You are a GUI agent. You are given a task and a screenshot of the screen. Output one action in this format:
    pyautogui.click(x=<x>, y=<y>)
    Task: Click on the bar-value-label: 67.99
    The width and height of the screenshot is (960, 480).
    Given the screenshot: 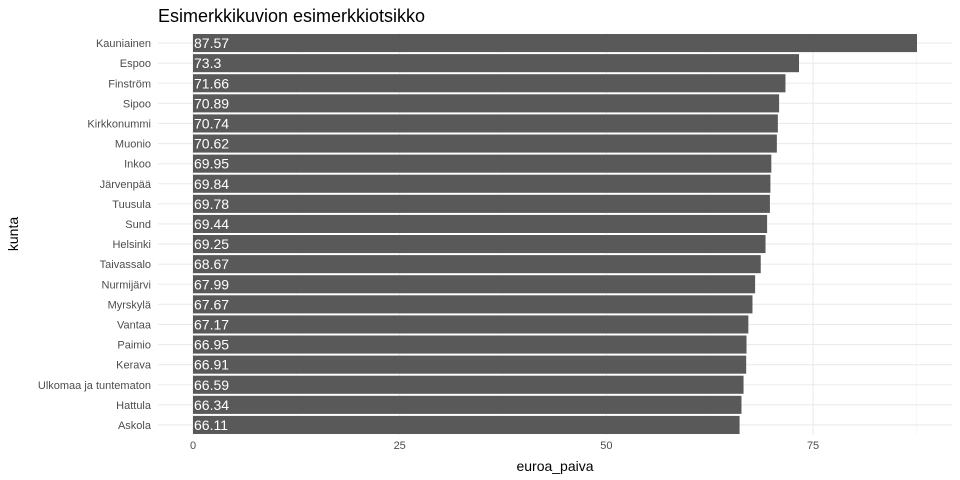 What is the action you would take?
    pyautogui.click(x=211, y=284)
    